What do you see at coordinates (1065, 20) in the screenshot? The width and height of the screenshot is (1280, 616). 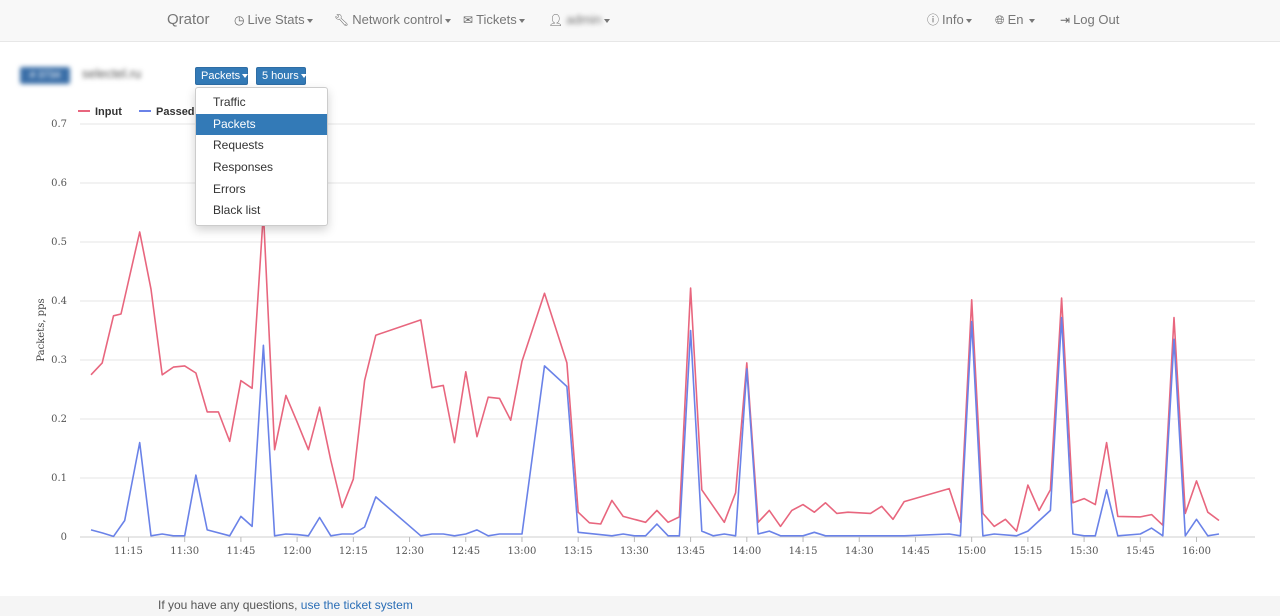 I see `logout-icon: ⇥` at bounding box center [1065, 20].